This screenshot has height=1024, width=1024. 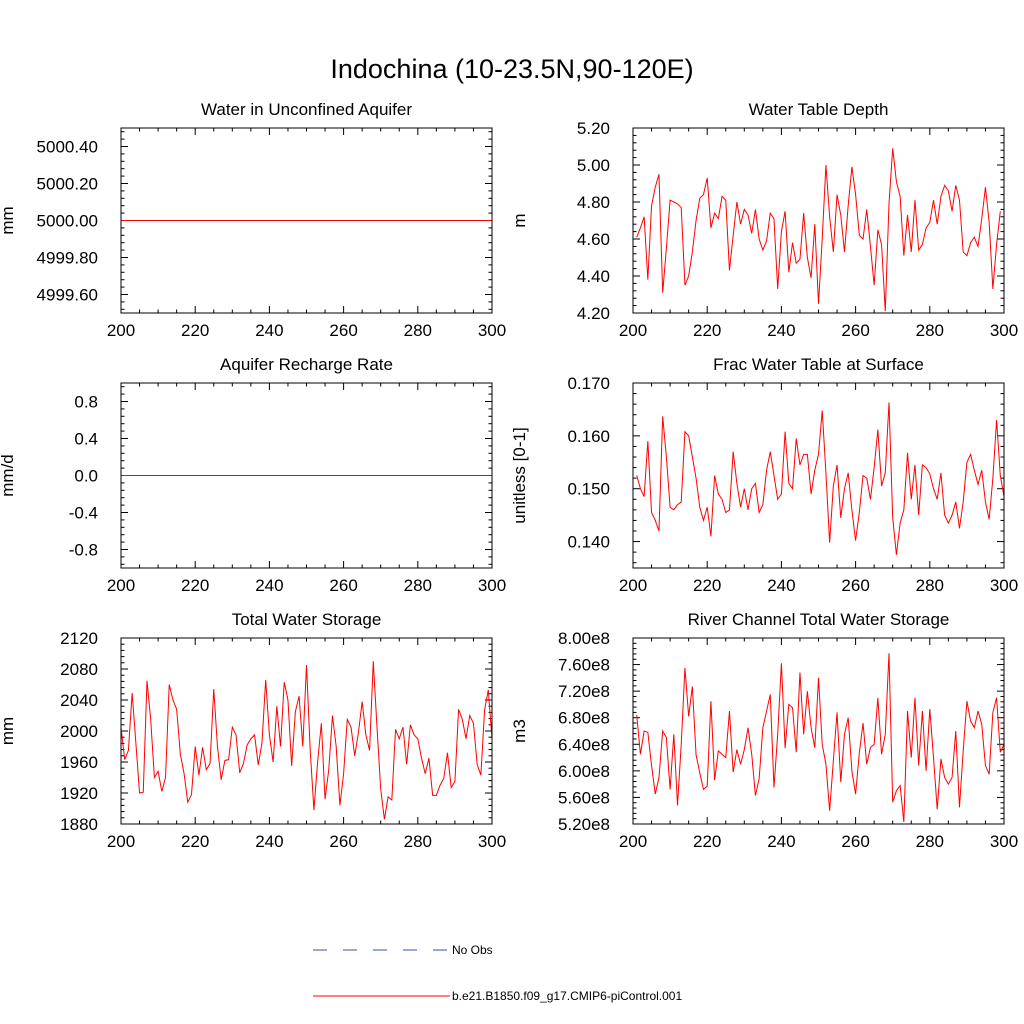 What do you see at coordinates (83, 550) in the screenshot?
I see `panel-aquifer-recharge-rate-ytick-label: -0.8` at bounding box center [83, 550].